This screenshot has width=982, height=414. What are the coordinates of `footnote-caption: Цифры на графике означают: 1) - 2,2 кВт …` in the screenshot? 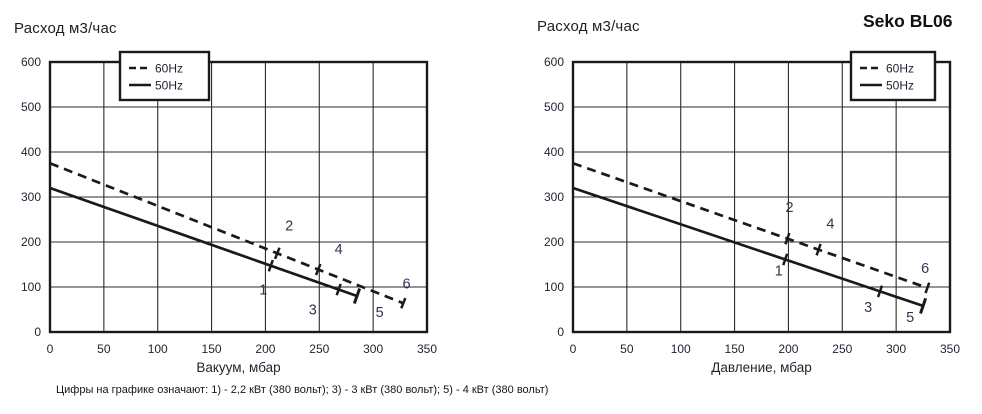 It's located at (302, 390).